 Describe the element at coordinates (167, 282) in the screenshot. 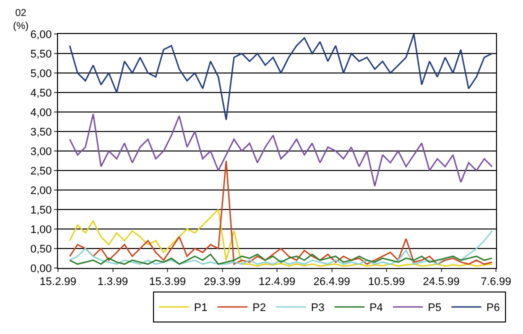

I see `x-tick-label: 15.3.99` at that location.